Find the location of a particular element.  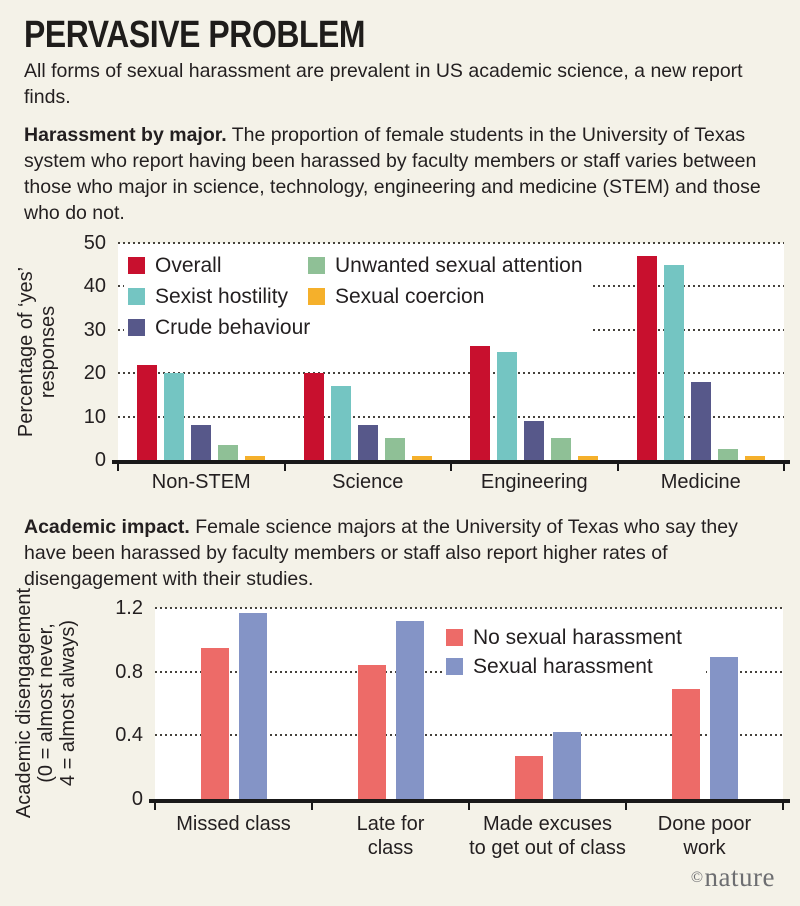

x-category-label: Non-STEM is located at coordinates (201, 482).